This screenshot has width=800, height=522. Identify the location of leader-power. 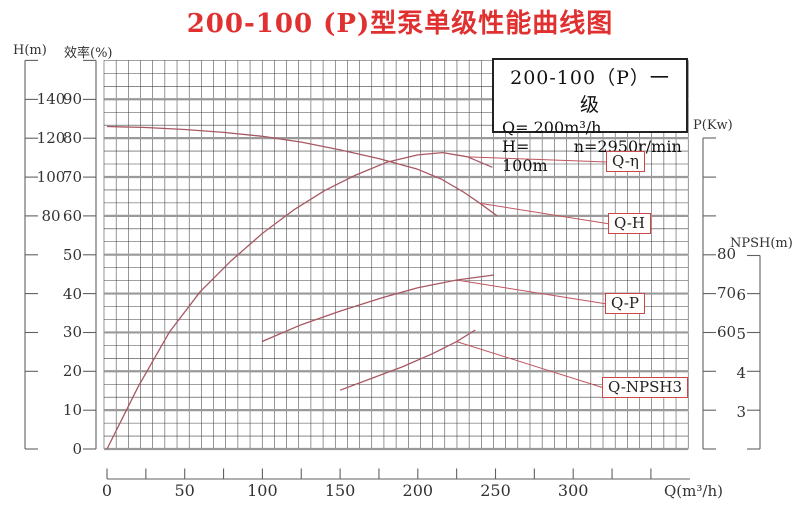
(532, 292).